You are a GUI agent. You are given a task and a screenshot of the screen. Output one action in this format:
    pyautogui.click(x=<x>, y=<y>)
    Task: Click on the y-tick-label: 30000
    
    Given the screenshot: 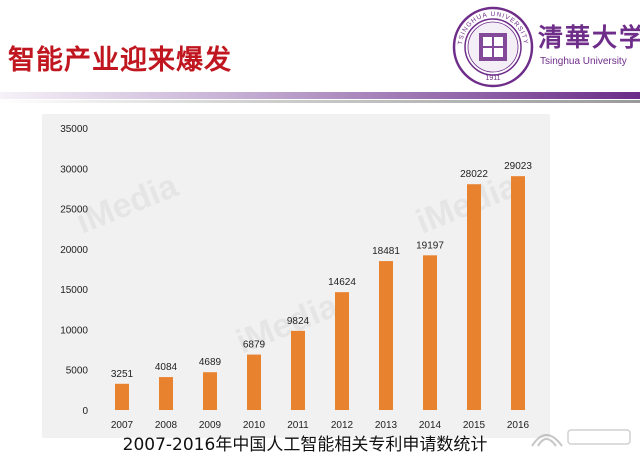 What is the action you would take?
    pyautogui.click(x=74, y=169)
    